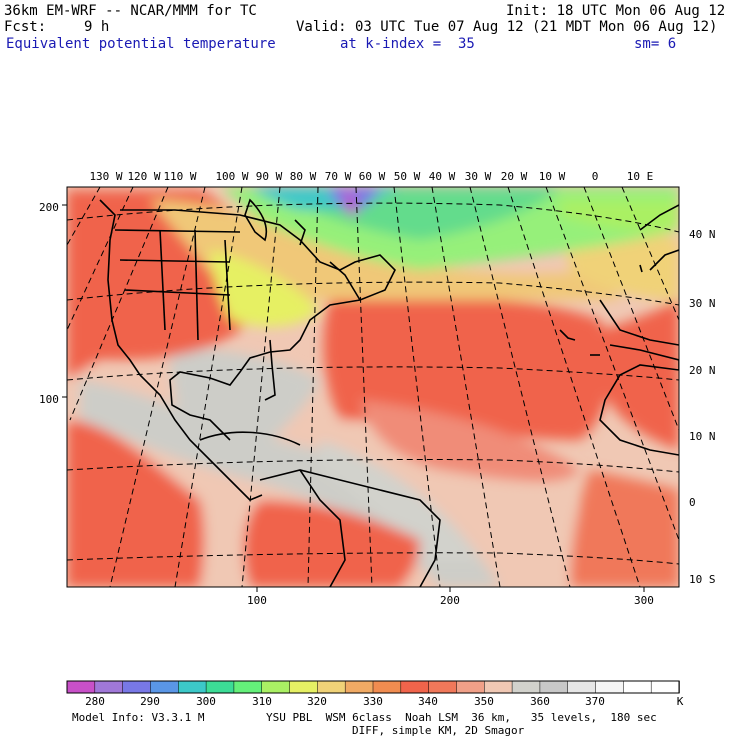 The width and height of the screenshot is (740, 740). Describe the element at coordinates (49, 207) in the screenshot. I see `grid-y-label: 200` at that location.